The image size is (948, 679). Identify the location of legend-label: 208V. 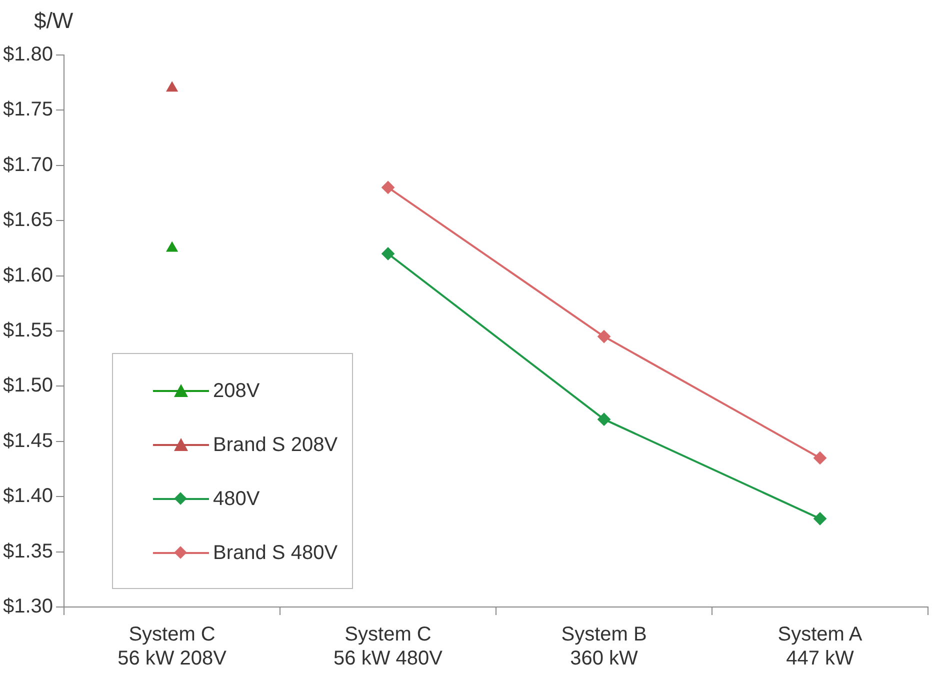
(236, 391).